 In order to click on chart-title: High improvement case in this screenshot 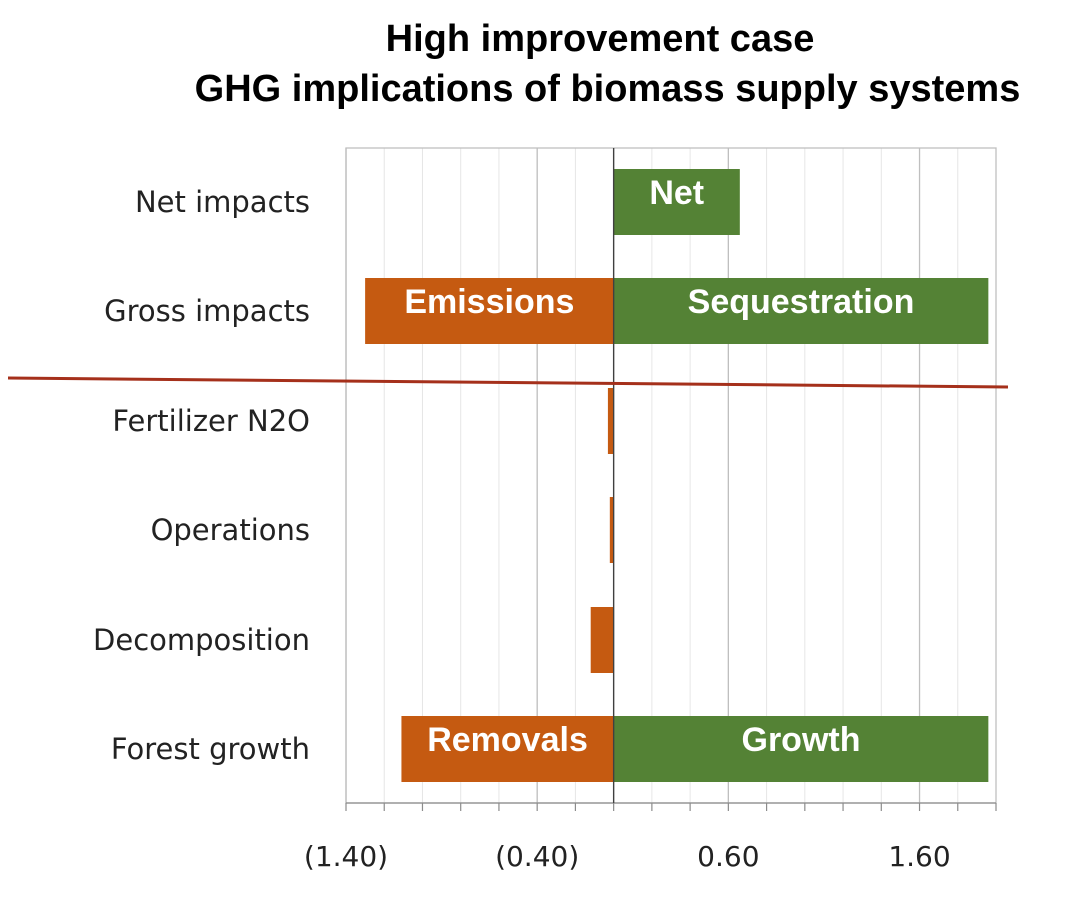, I will do `click(600, 39)`.